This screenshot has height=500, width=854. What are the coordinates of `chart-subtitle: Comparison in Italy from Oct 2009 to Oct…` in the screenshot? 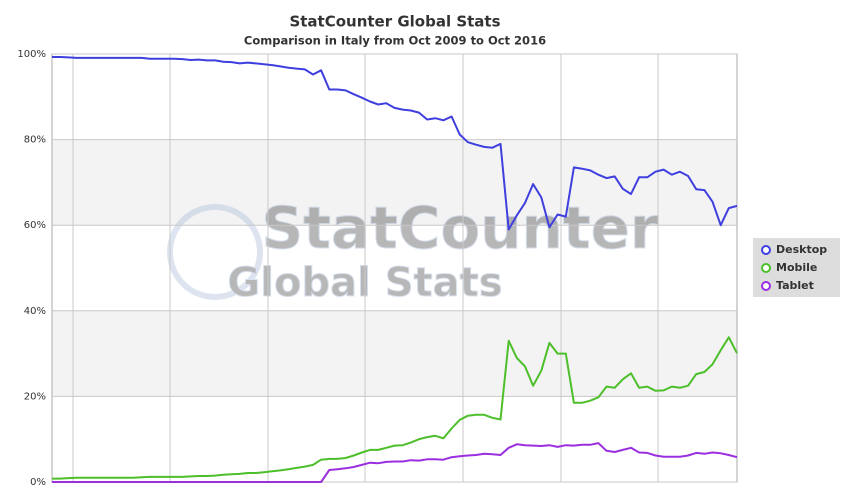 It's located at (395, 41).